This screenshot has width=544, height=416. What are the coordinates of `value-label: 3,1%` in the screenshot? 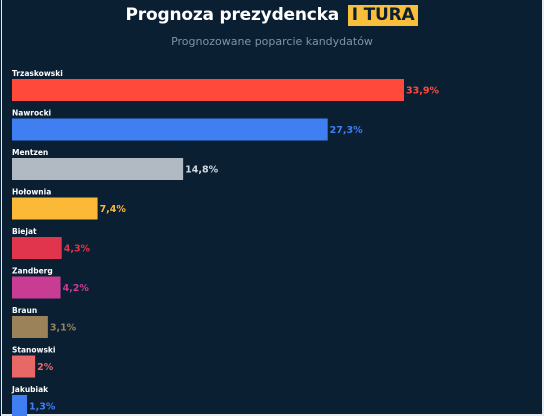 It's located at (63, 328).